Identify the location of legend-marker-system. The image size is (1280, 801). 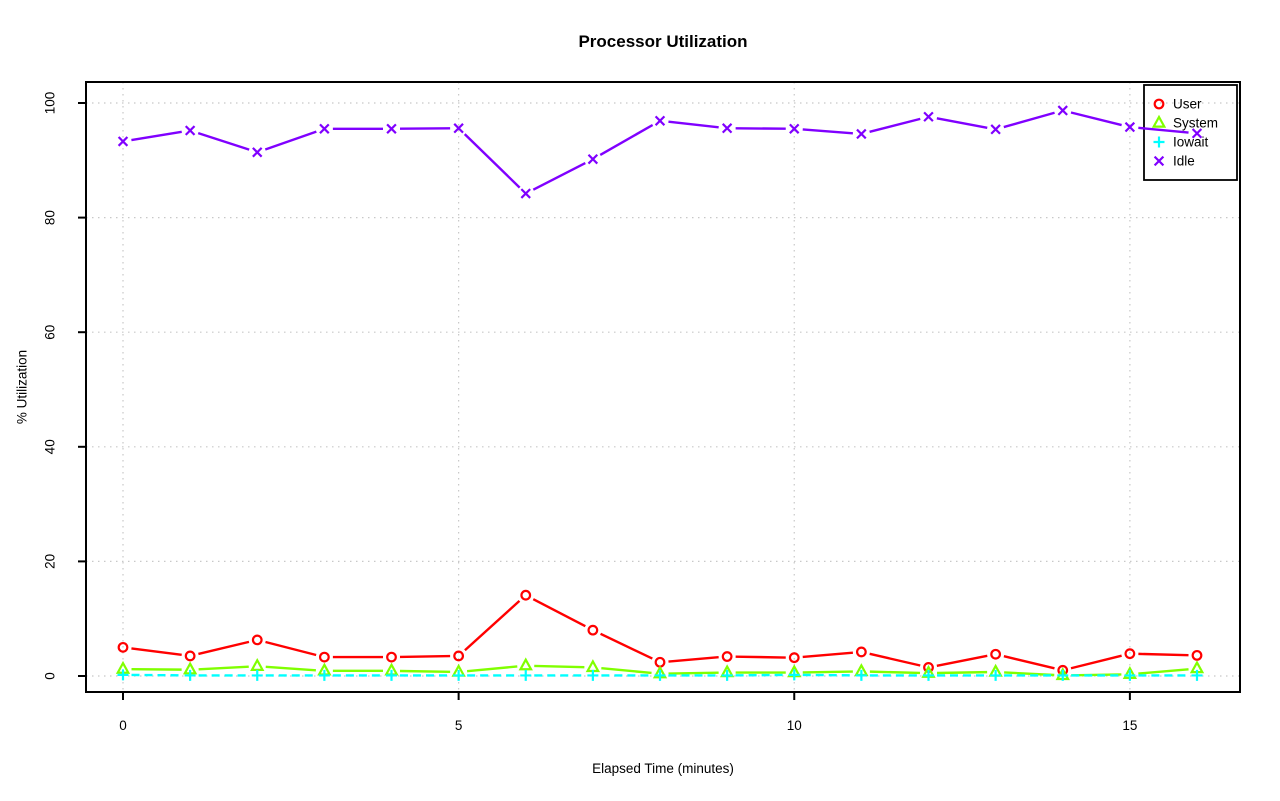
(1159, 121).